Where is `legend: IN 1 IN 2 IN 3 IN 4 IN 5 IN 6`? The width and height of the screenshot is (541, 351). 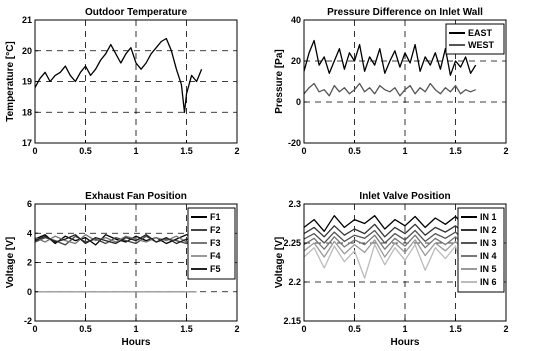
legend: IN 1 IN 2 IN 3 IN 4 IN 5 IN 6 is located at coordinates (481, 250).